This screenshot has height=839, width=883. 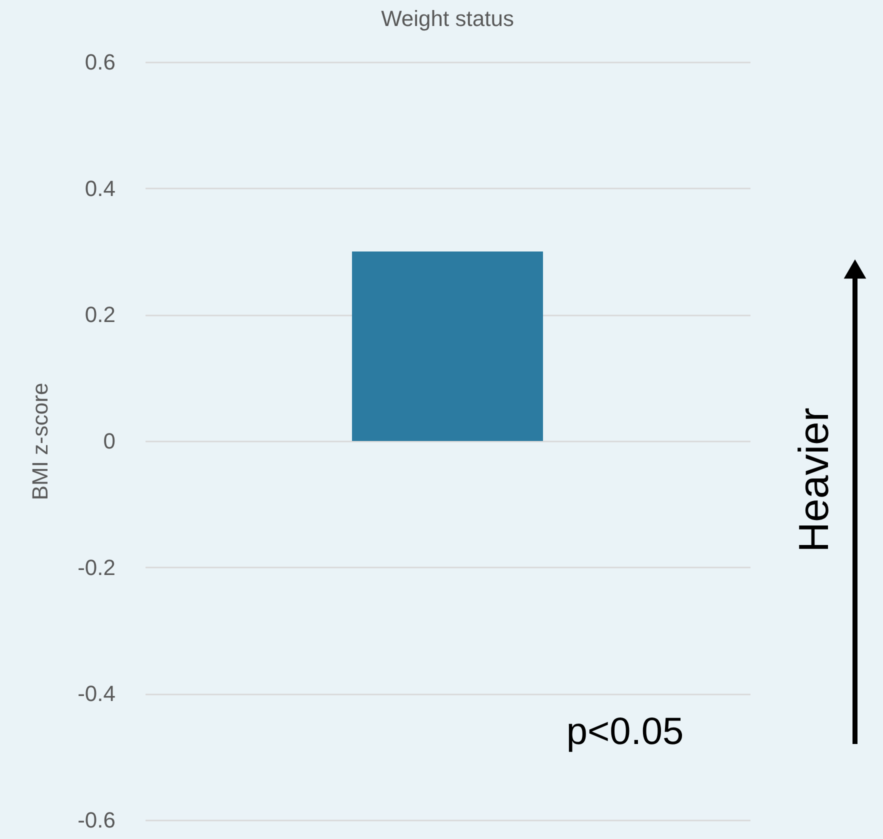 I want to click on y-tick-label: 0, so click(x=109, y=441).